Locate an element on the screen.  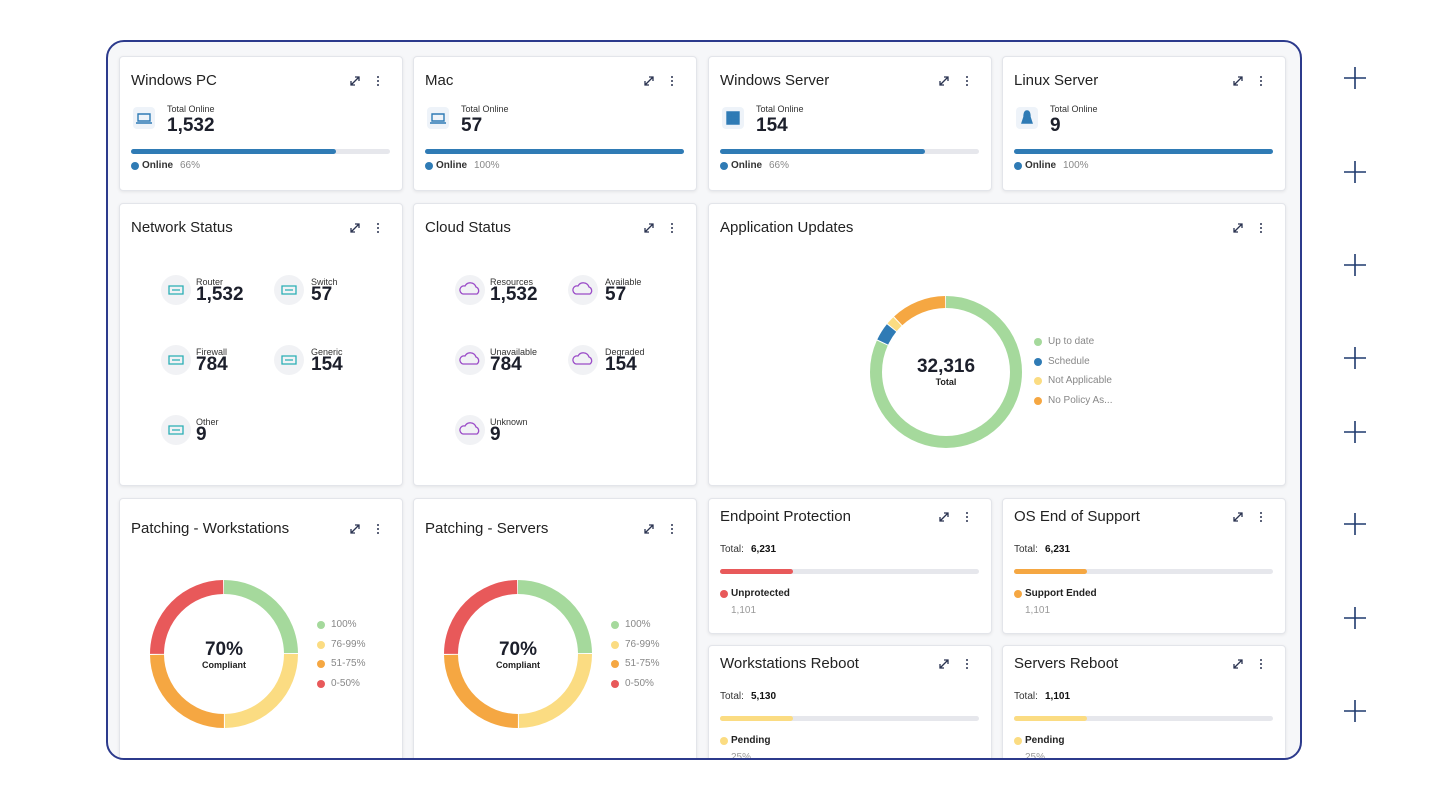
card-title: Linux Server is located at coordinates (1056, 80).